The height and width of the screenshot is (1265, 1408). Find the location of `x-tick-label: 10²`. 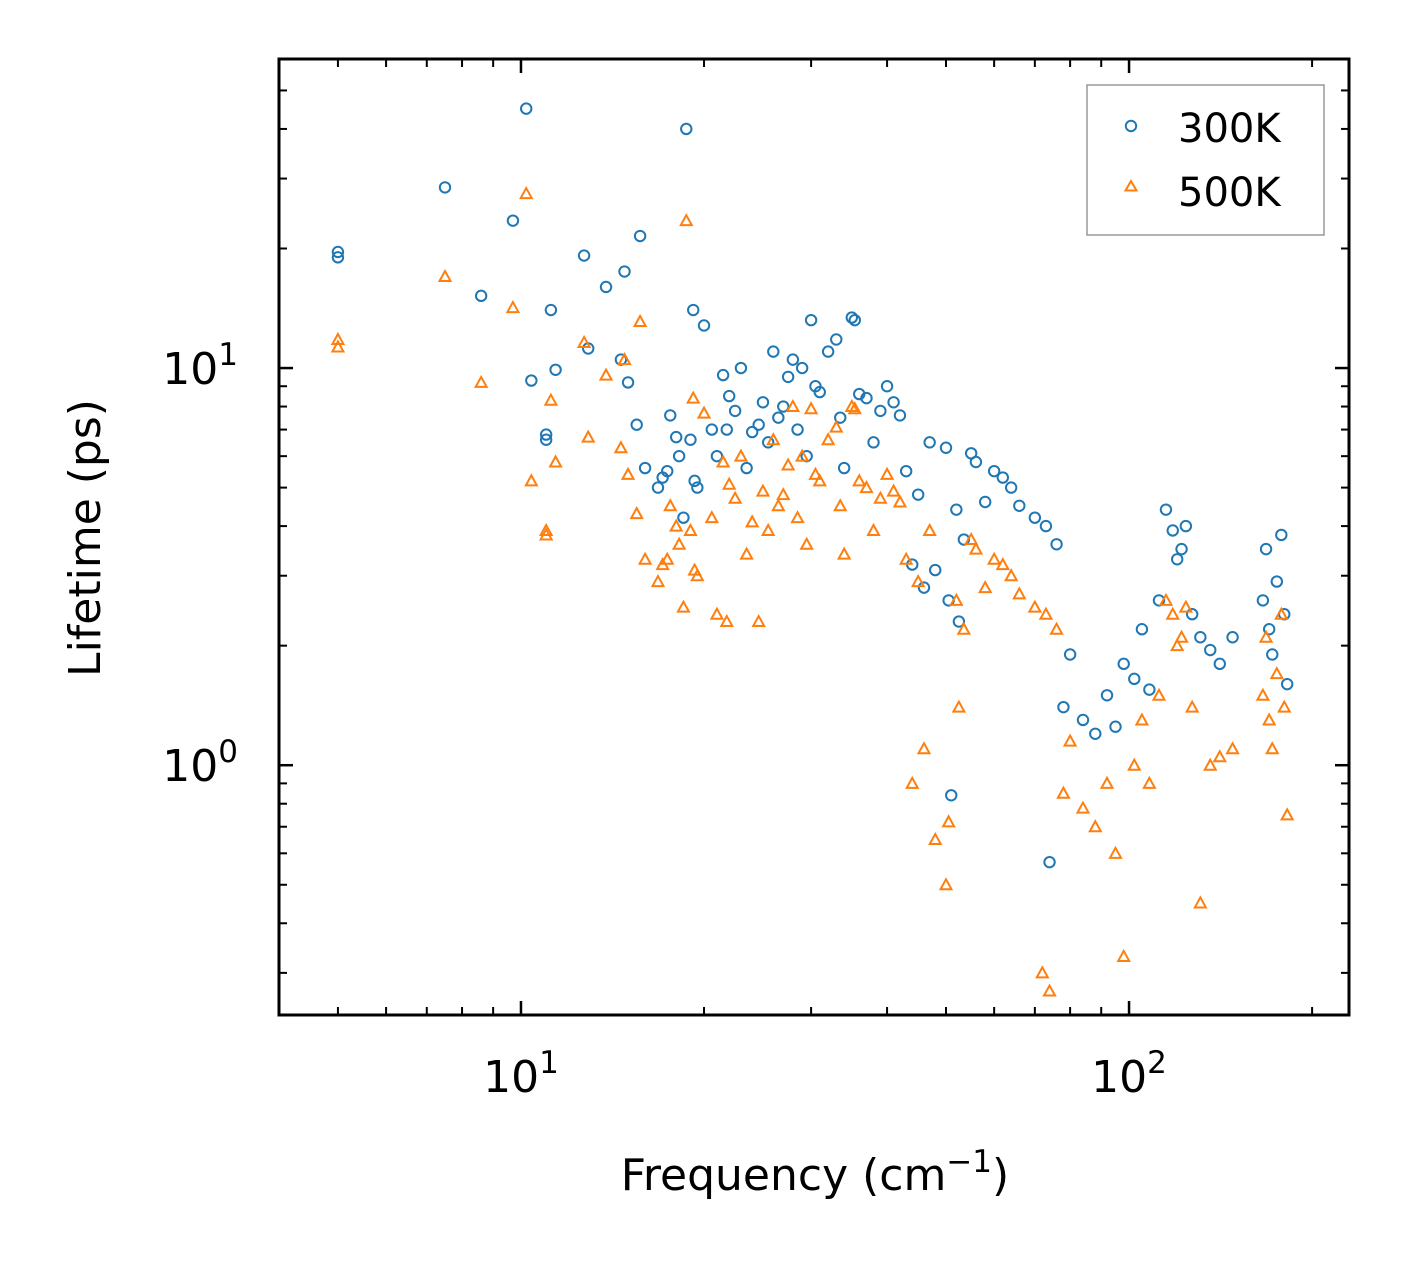

x-tick-label: 10² is located at coordinates (1129, 1074).